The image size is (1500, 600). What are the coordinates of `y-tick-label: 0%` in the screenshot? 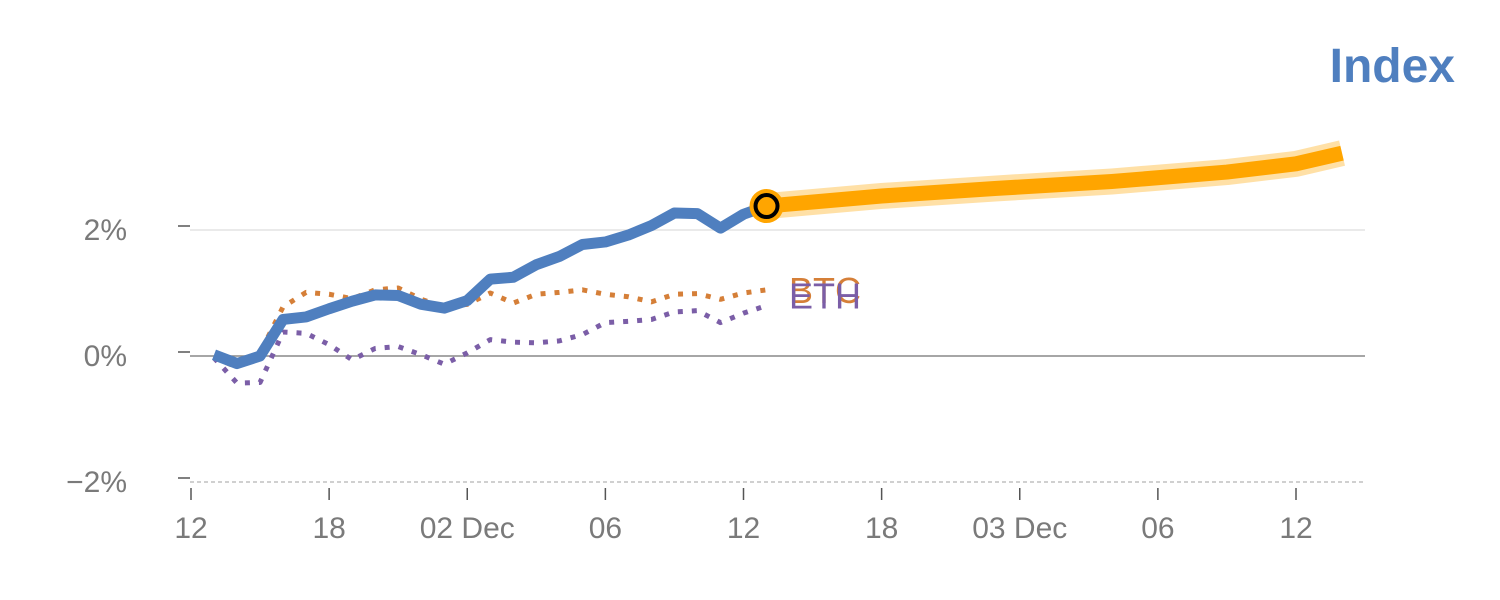 It's located at (105, 356).